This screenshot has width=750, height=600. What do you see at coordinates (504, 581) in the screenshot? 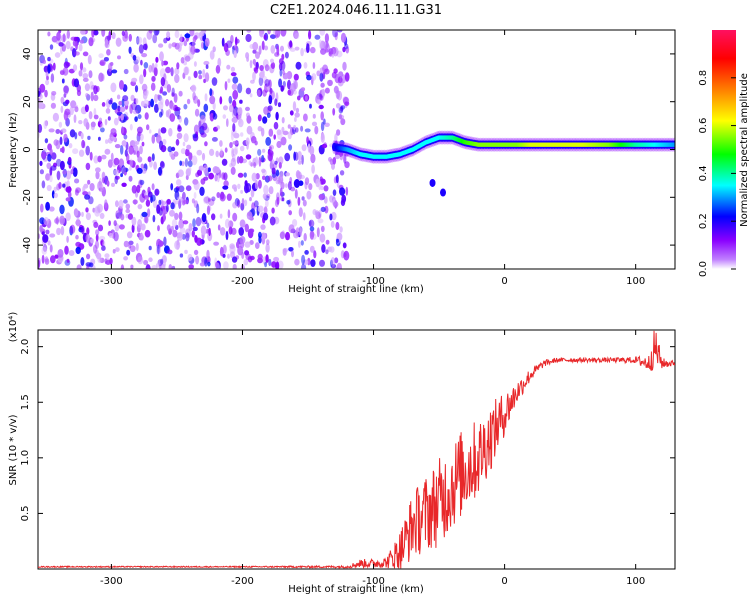
I see `x-tick-label: 0` at bounding box center [504, 581].